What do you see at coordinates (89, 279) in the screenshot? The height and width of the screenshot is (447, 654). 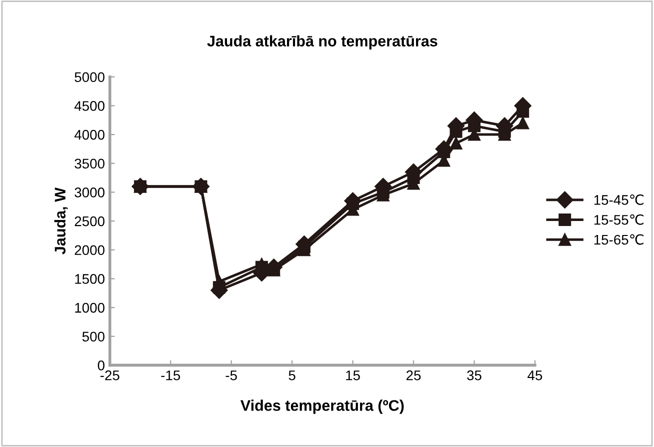 I see `y-tick-label: 1500` at bounding box center [89, 279].